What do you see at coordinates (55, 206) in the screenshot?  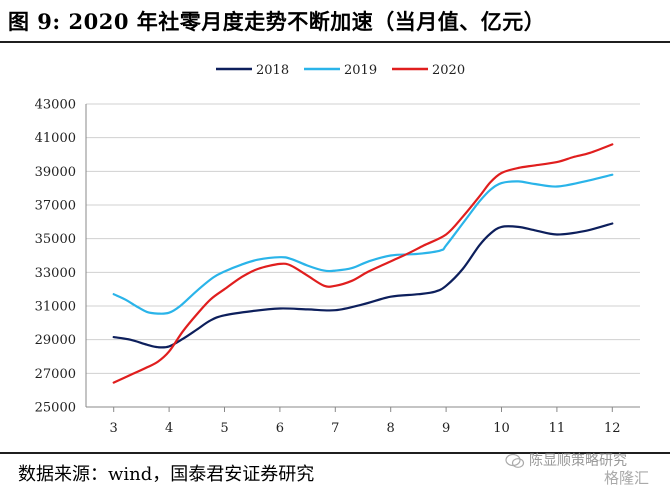 I see `y-tick-label: 37000` at bounding box center [55, 206].